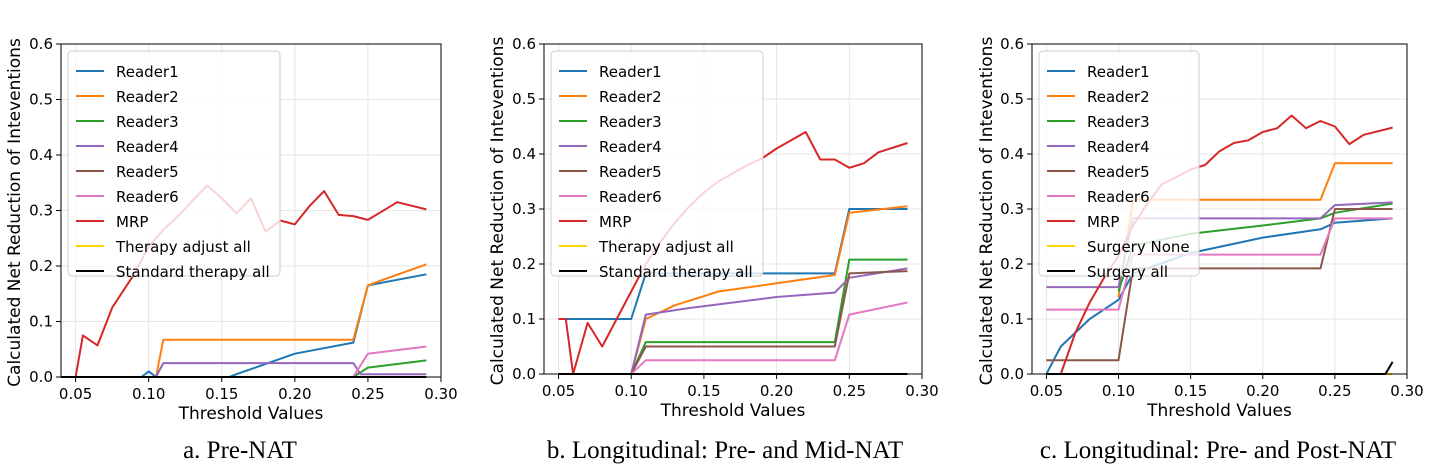 The image size is (1435, 471). What do you see at coordinates (1218, 450) in the screenshot?
I see `panel-caption: c. Longitudinal: Pre- and Post-NAT` at bounding box center [1218, 450].